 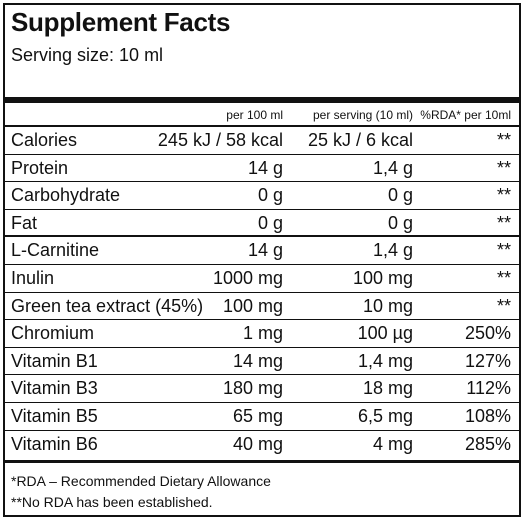 I want to click on table-row: Vitamin B1 14 mg 1,4 mg 127%, so click(x=262, y=362).